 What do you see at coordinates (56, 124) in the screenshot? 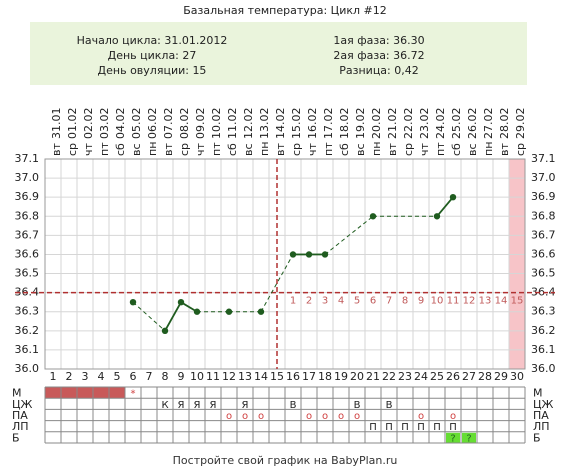
I see `date-label: 31.01` at bounding box center [56, 124].